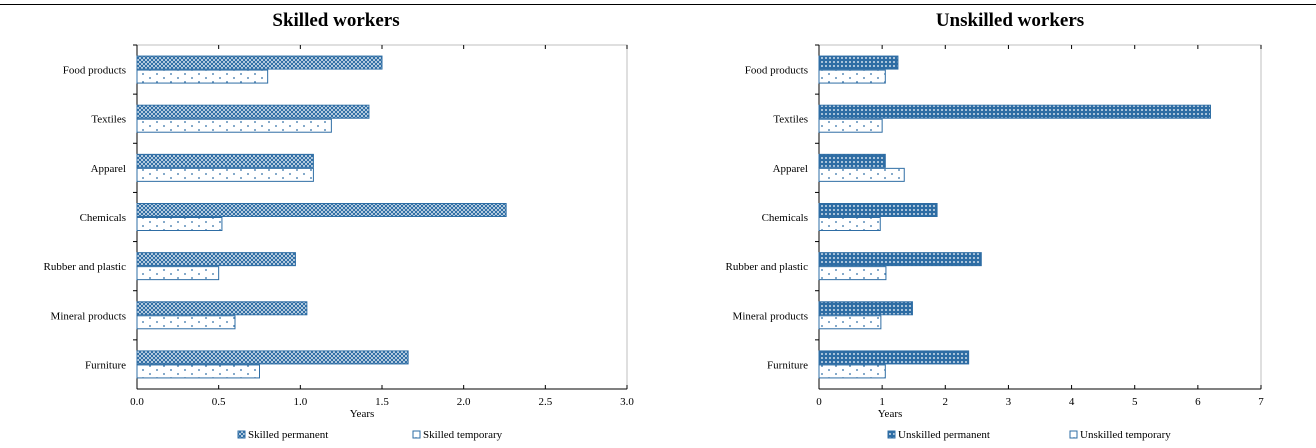 This screenshot has width=1316, height=448. I want to click on x-tick-label: 3.0, so click(627, 402).